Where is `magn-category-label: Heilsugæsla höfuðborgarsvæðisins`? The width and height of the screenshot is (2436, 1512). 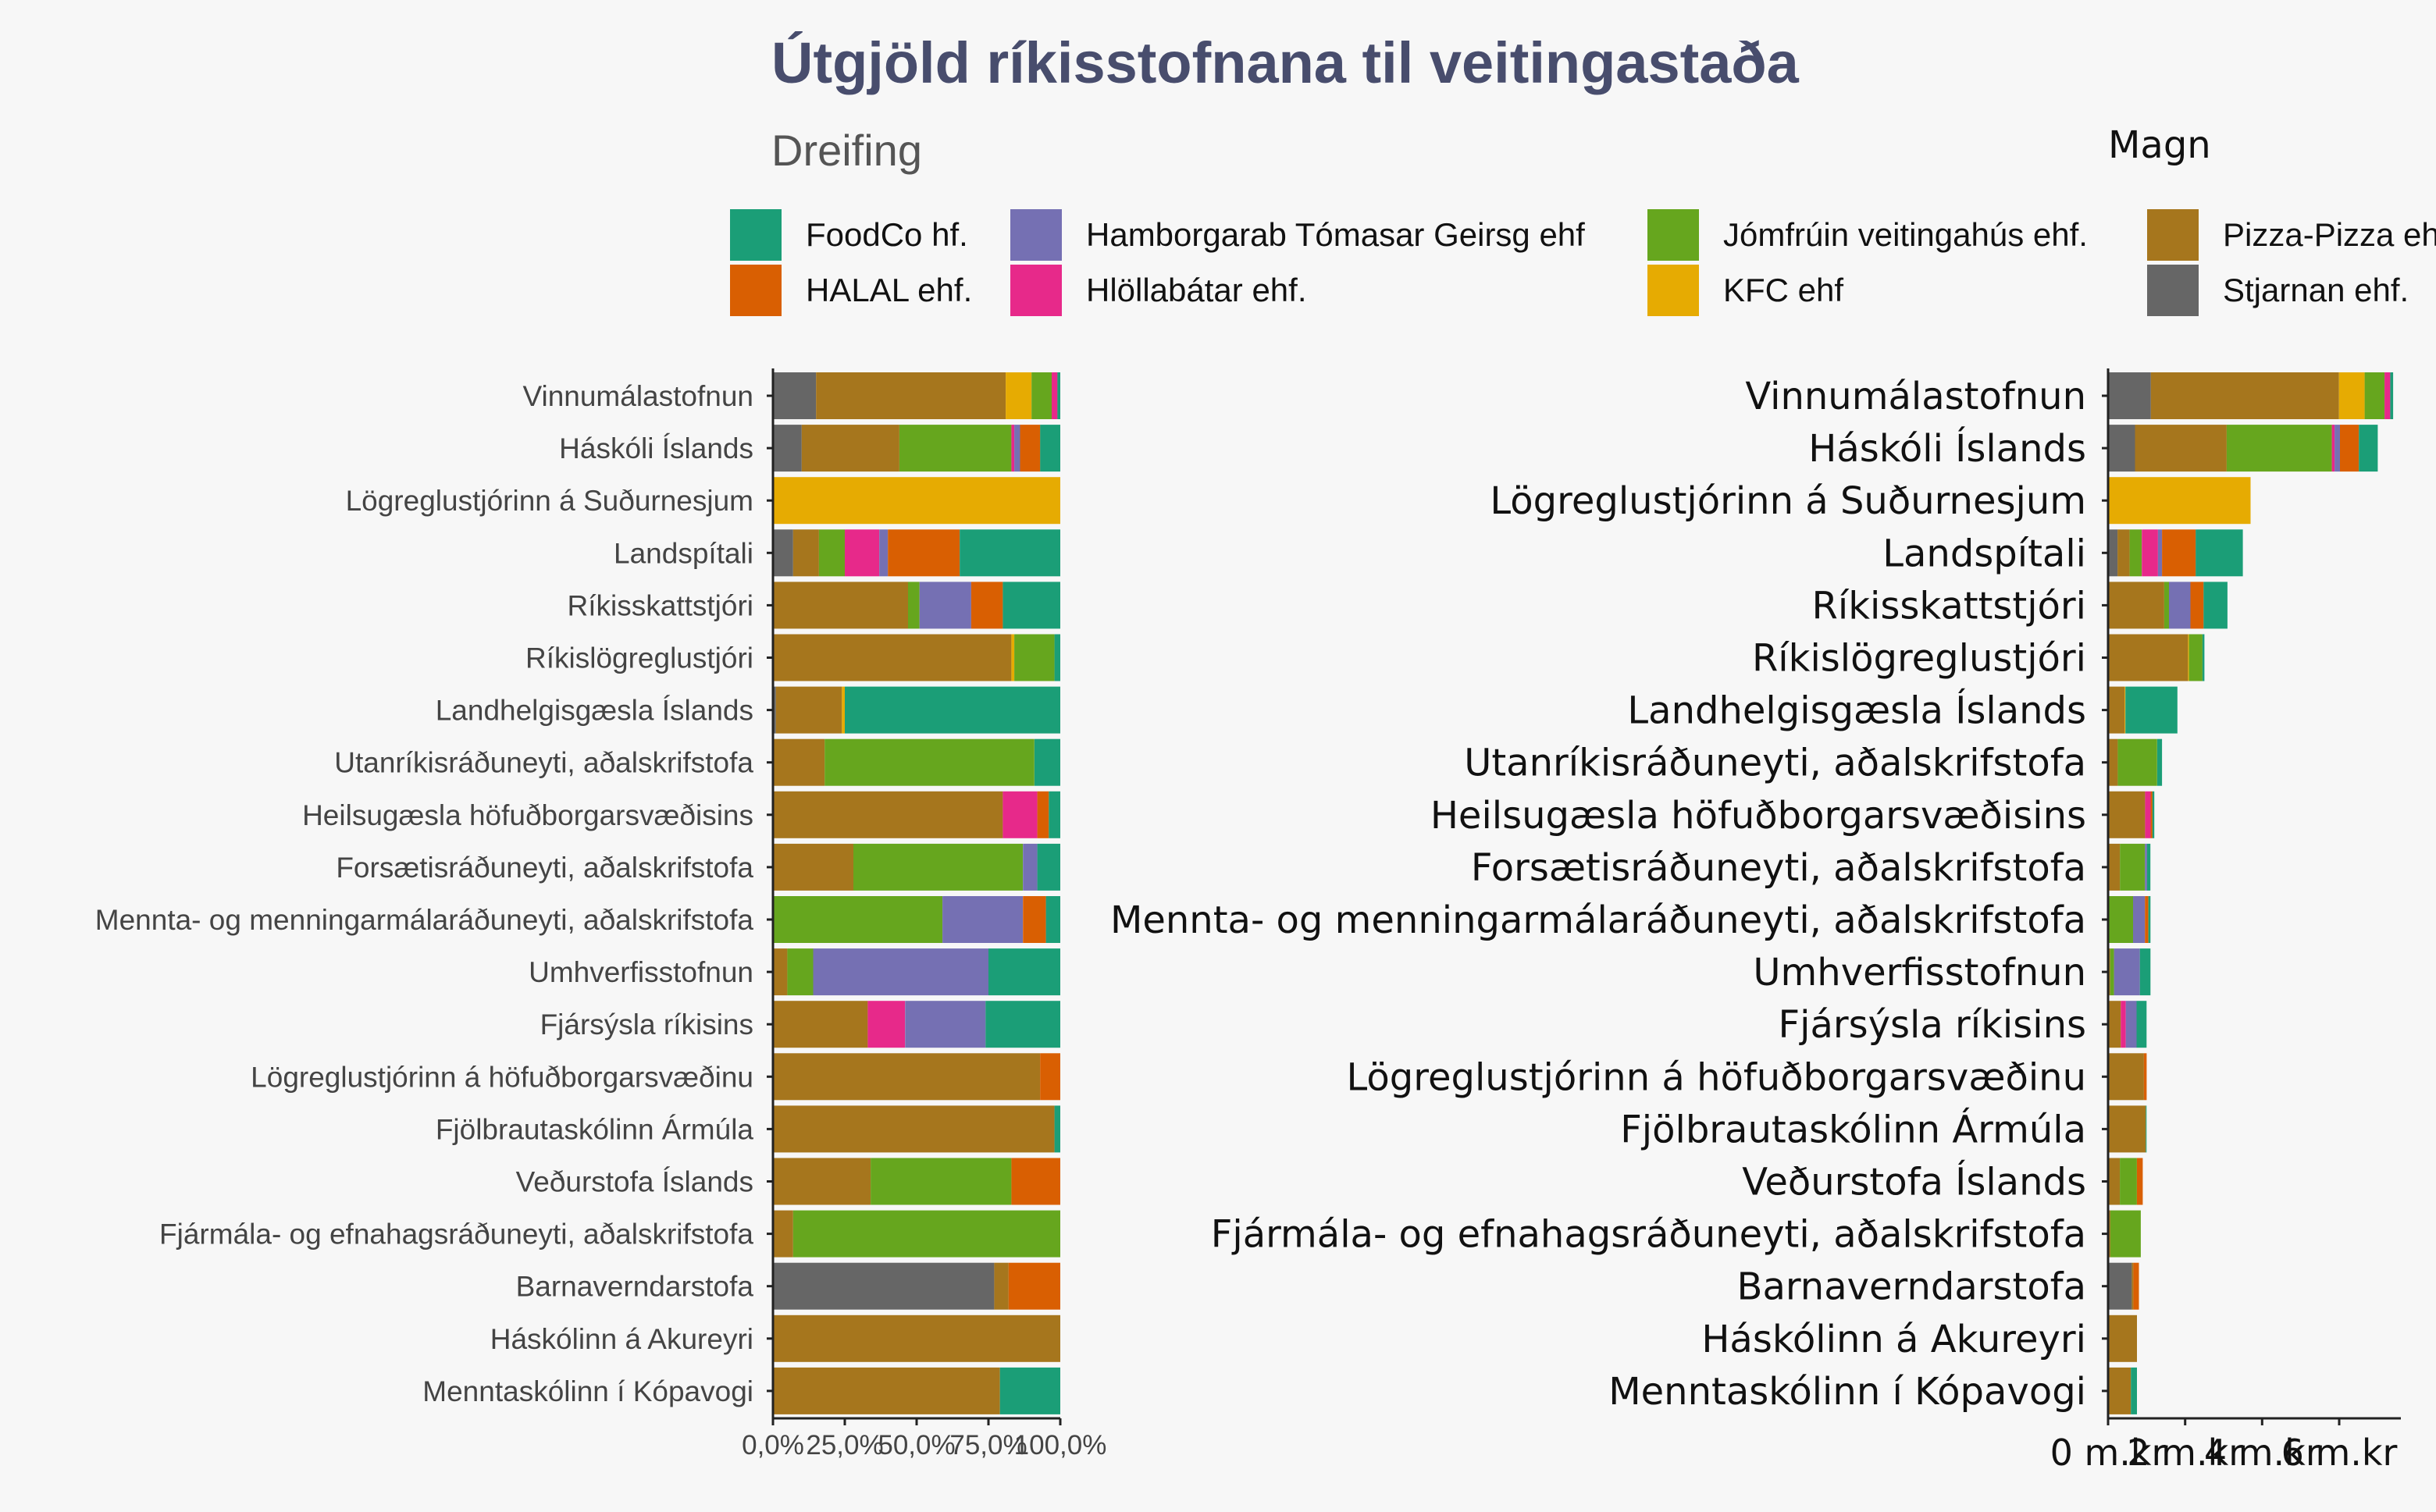 magn-category-label: Heilsugæsla höfuðborgarsvæðisins is located at coordinates (1758, 816).